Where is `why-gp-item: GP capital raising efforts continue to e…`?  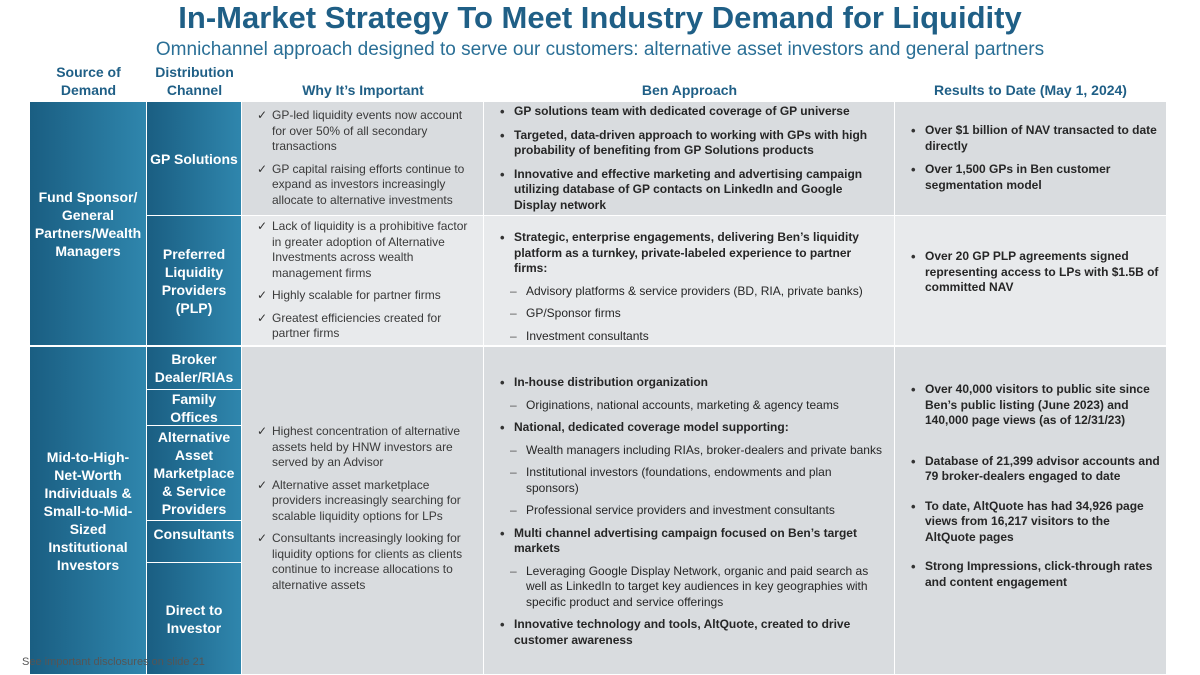 why-gp-item: GP capital raising efforts continue to e… is located at coordinates (365, 185).